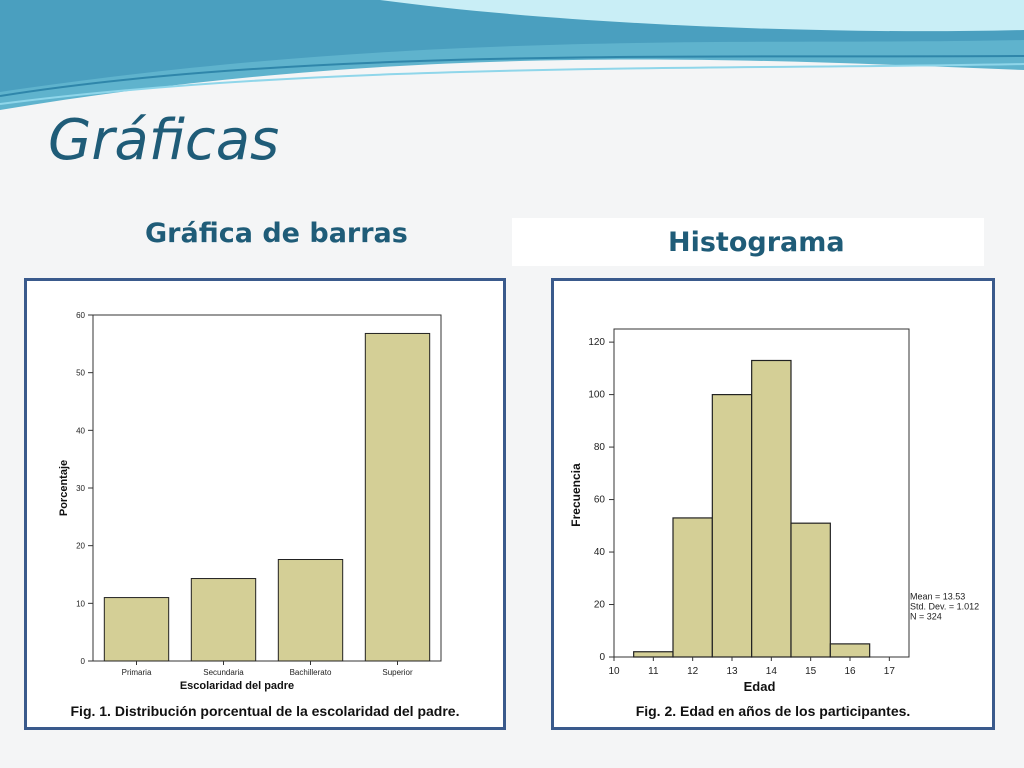 The height and width of the screenshot is (768, 1024). What do you see at coordinates (80, 488) in the screenshot?
I see `y-tick-label: 30` at bounding box center [80, 488].